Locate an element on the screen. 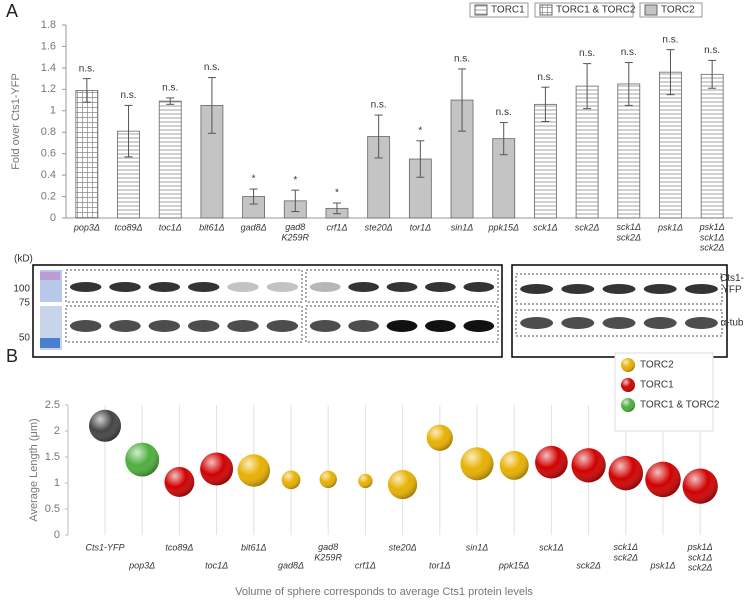  x-tick-label: Cts1-YFP is located at coordinates (104, 547).